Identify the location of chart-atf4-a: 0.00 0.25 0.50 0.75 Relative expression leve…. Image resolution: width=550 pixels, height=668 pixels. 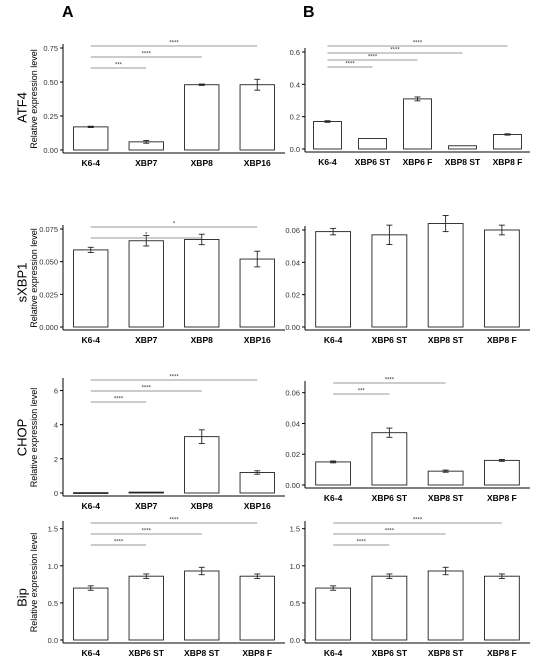
(157, 104).